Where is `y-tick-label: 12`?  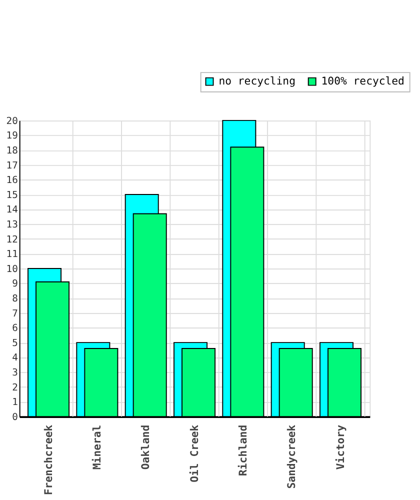 y-tick-label: 12 is located at coordinates (12, 240).